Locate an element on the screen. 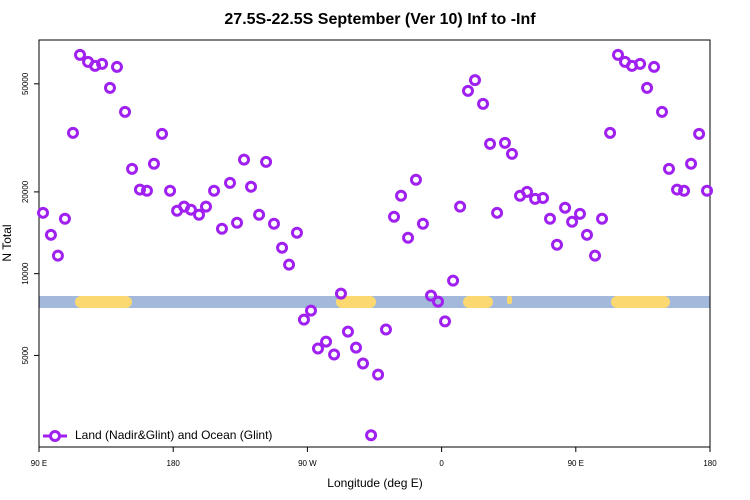  x-tick-label: 0 is located at coordinates (441, 463).